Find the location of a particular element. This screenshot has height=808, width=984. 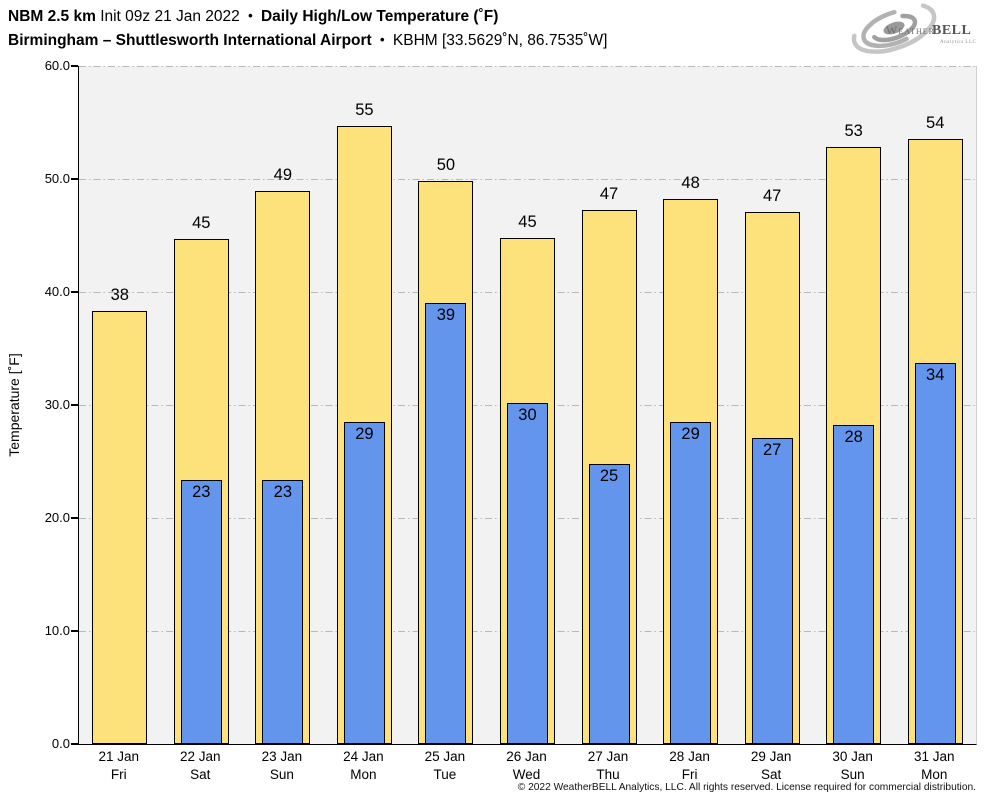

low-value-label: 39 is located at coordinates (446, 315).